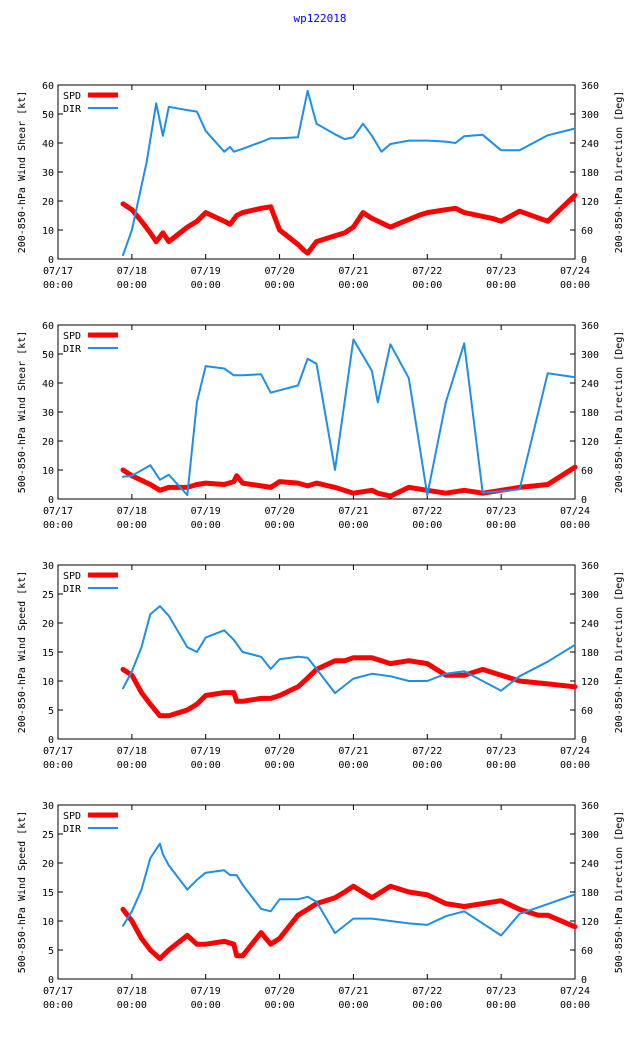 The height and width of the screenshot is (1060, 640). What do you see at coordinates (22, 172) in the screenshot?
I see `y-axis-label: 200-850-hPa Wind Shear [kt]` at bounding box center [22, 172].